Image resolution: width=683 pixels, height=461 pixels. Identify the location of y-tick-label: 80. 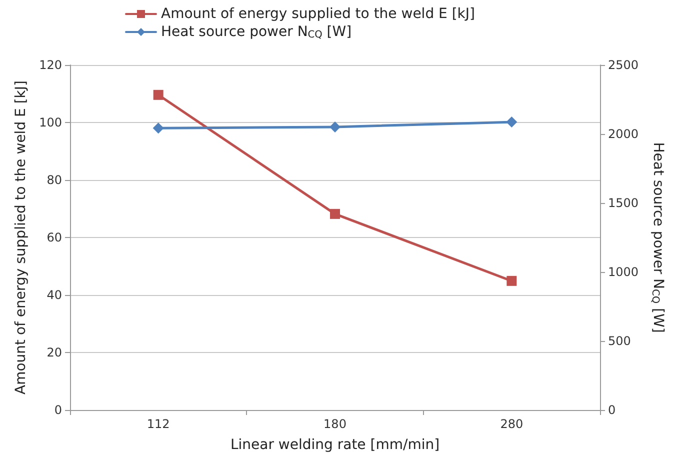
(54, 180).